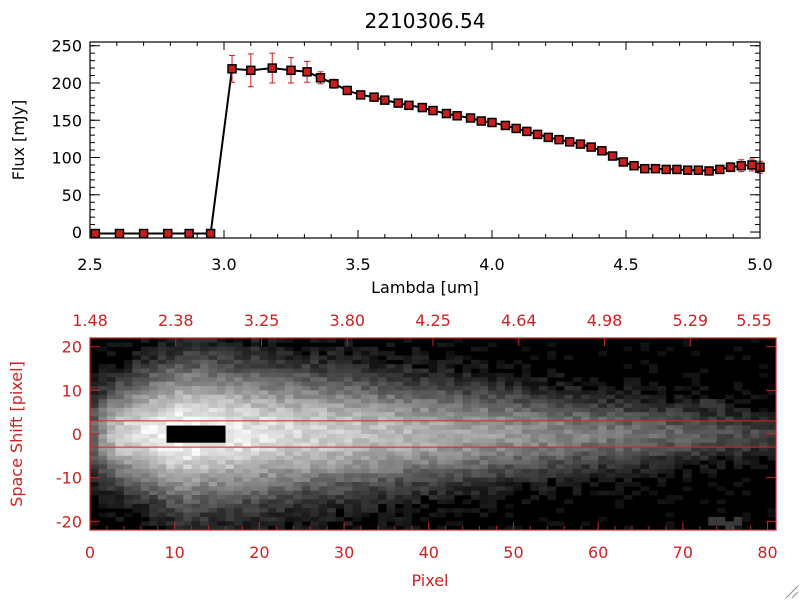 This screenshot has height=600, width=800. What do you see at coordinates (66, 83) in the screenshot?
I see `y-tick-label: 200` at bounding box center [66, 83].